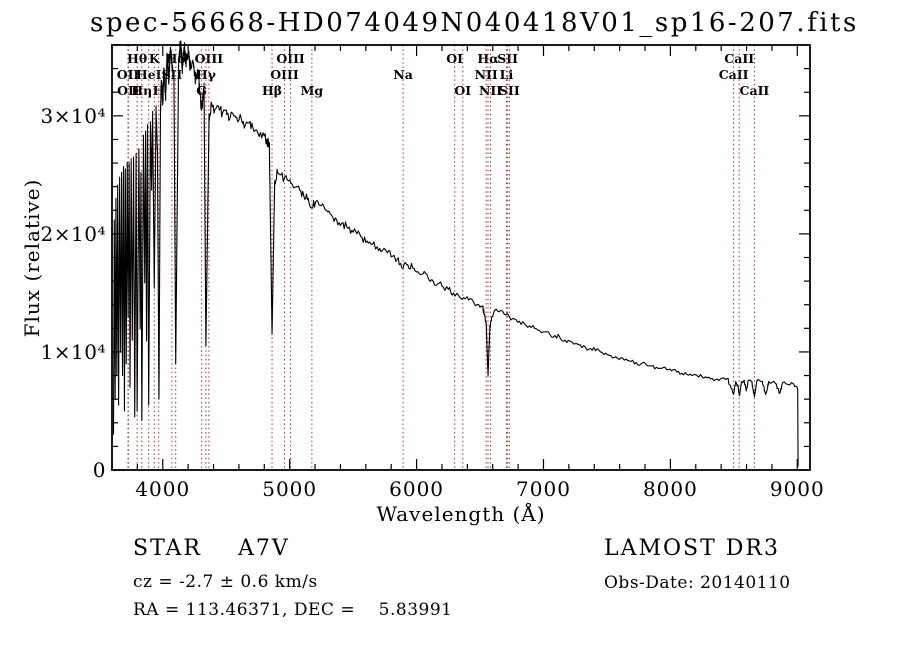 This screenshot has height=649, width=900. Describe the element at coordinates (293, 610) in the screenshot. I see `radec-text: RA = 113.46371, DEC = 5.83991` at that location.